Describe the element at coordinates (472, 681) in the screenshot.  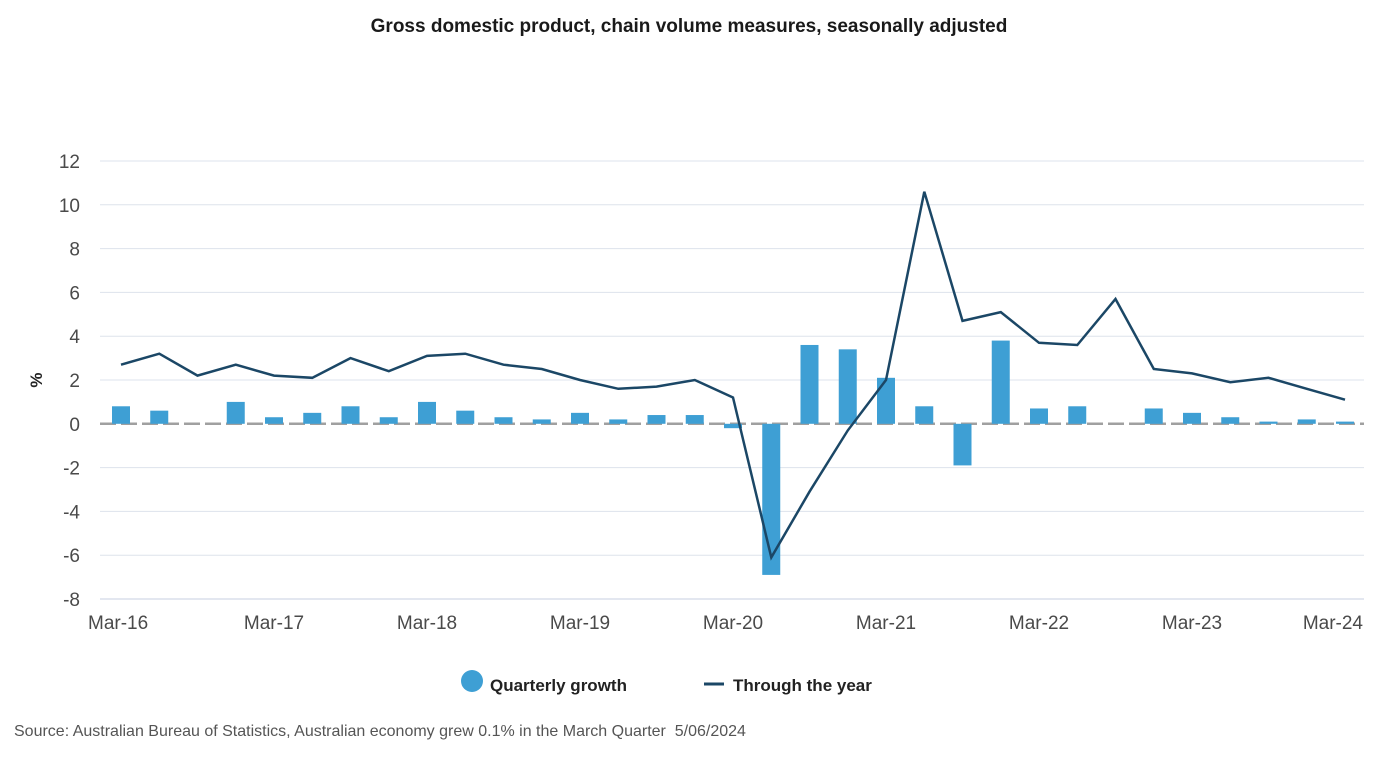
I see `legend-swatch-quarterly-growth` at that location.